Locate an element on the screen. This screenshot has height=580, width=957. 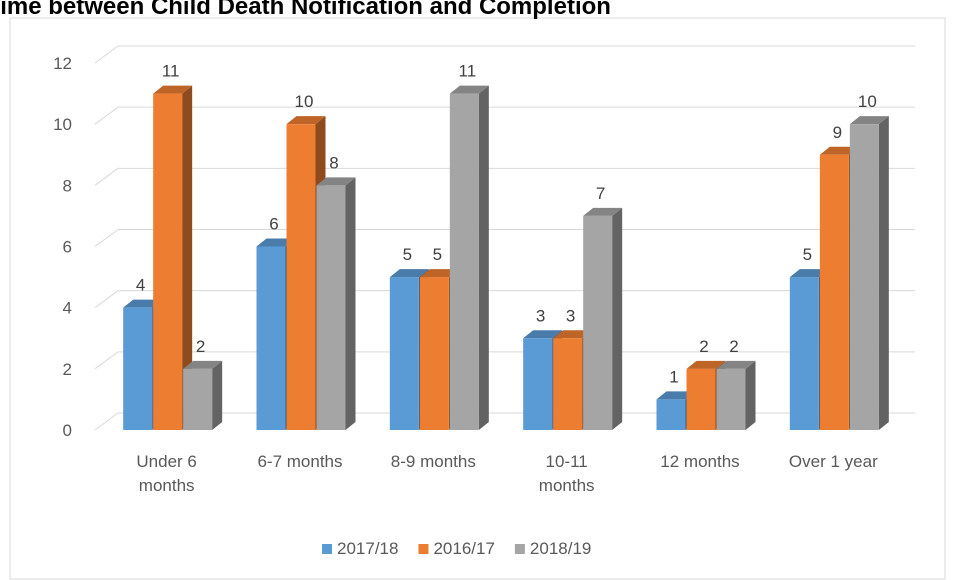
x-tick-label: Under 6 months is located at coordinates (166, 473).